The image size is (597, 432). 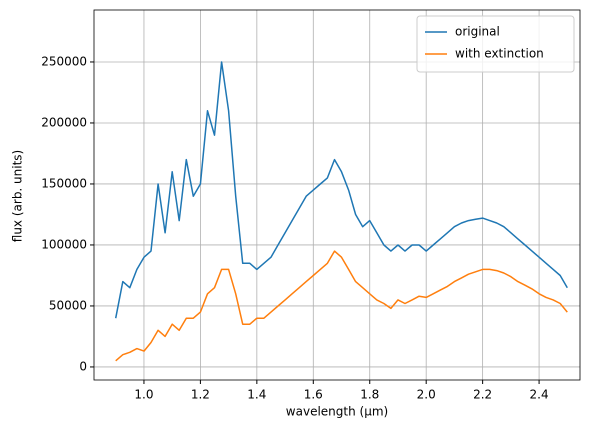 I want to click on x-tick-label: 1.0, so click(x=143, y=395).